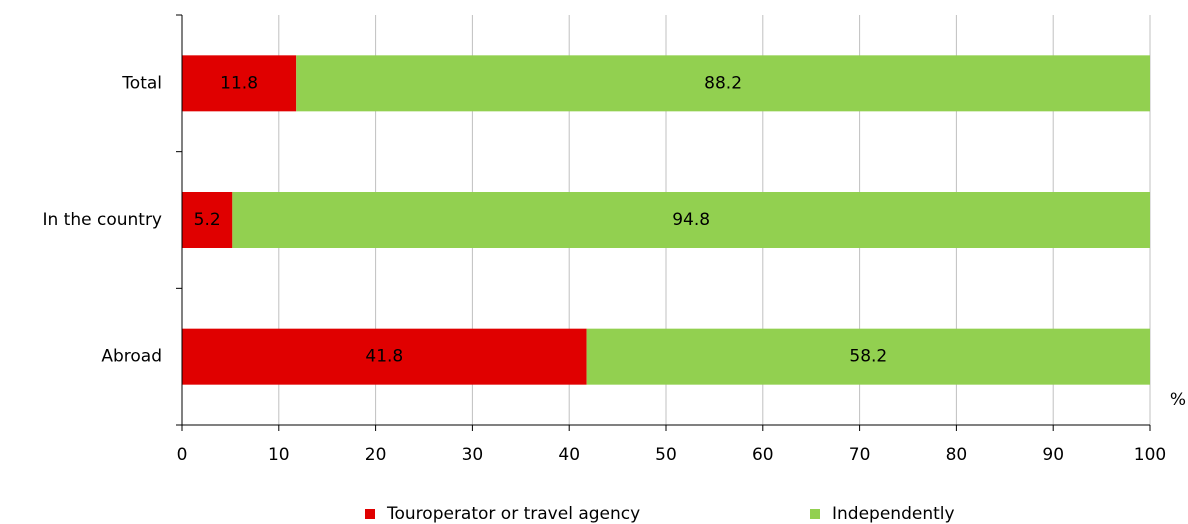 The width and height of the screenshot is (1188, 524). Describe the element at coordinates (666, 455) in the screenshot. I see `x-tick-label: 50` at that location.